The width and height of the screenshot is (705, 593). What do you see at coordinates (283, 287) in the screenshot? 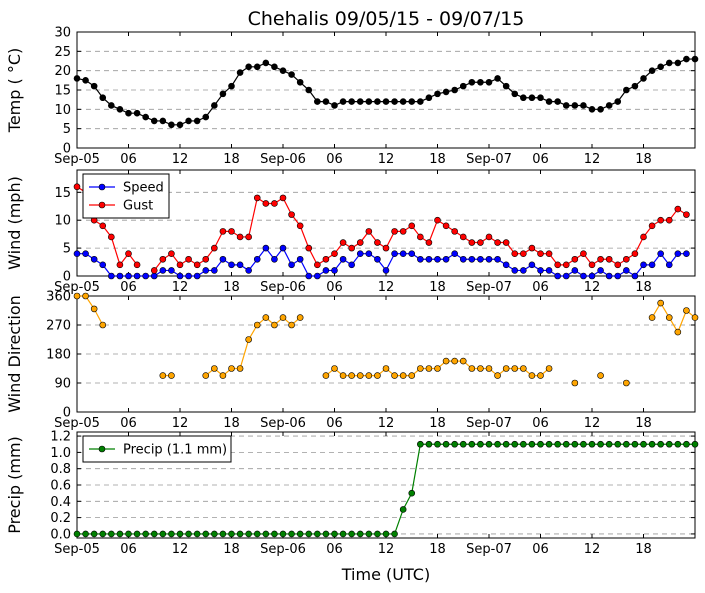
I see `x-tick-label: Sep-06` at bounding box center [283, 287].